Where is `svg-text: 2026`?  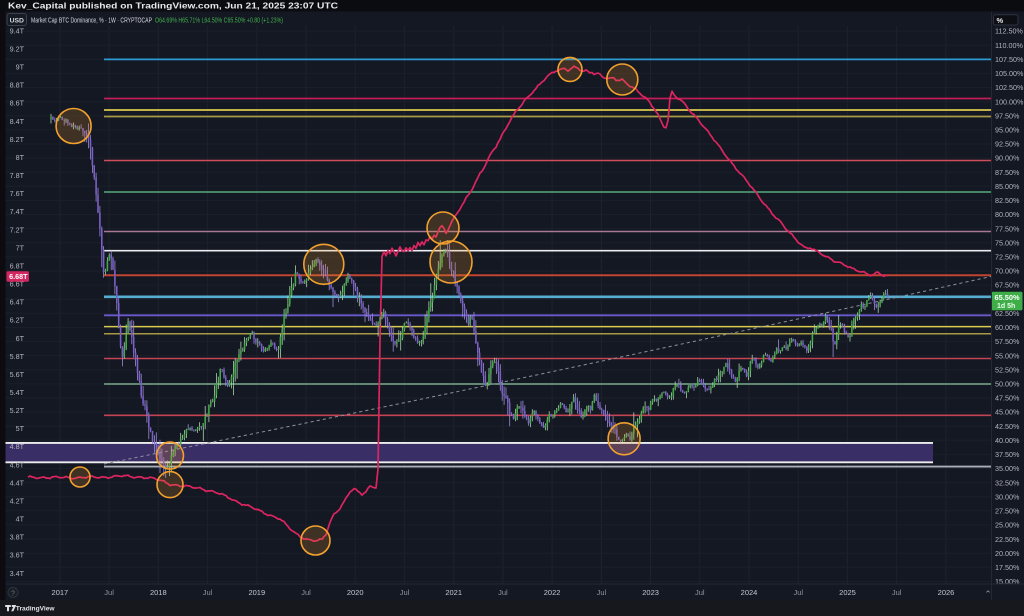 svg-text: 2026 is located at coordinates (946, 592).